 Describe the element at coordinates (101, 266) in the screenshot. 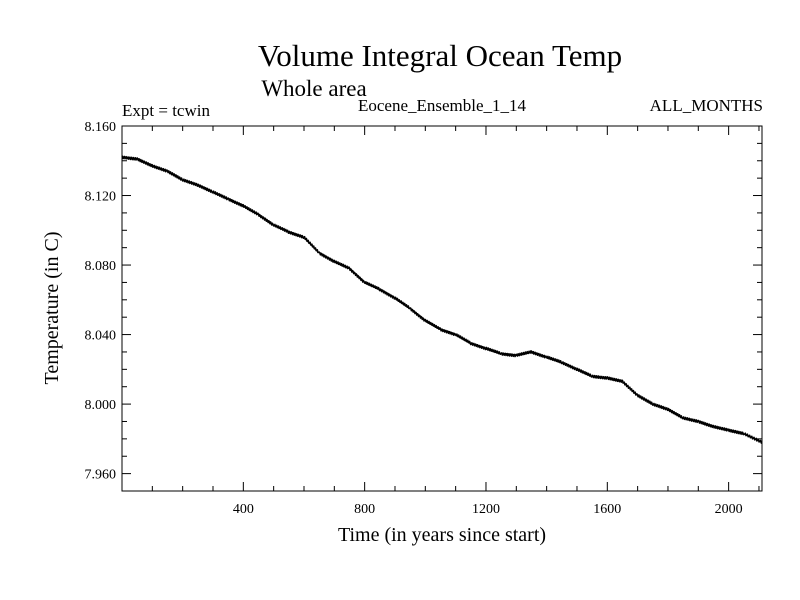

I see `y-tick-label: 8.080` at that location.